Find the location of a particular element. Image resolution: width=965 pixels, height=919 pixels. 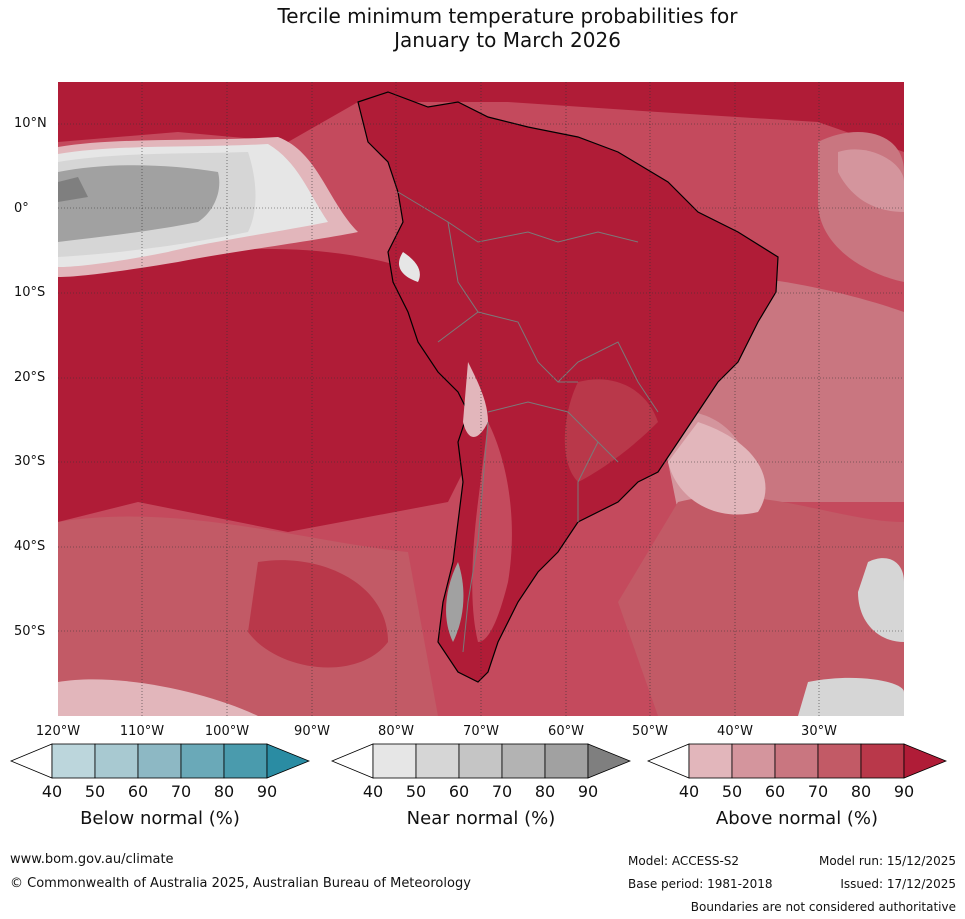

lat-label-30s: 30°S is located at coordinates (30, 461).